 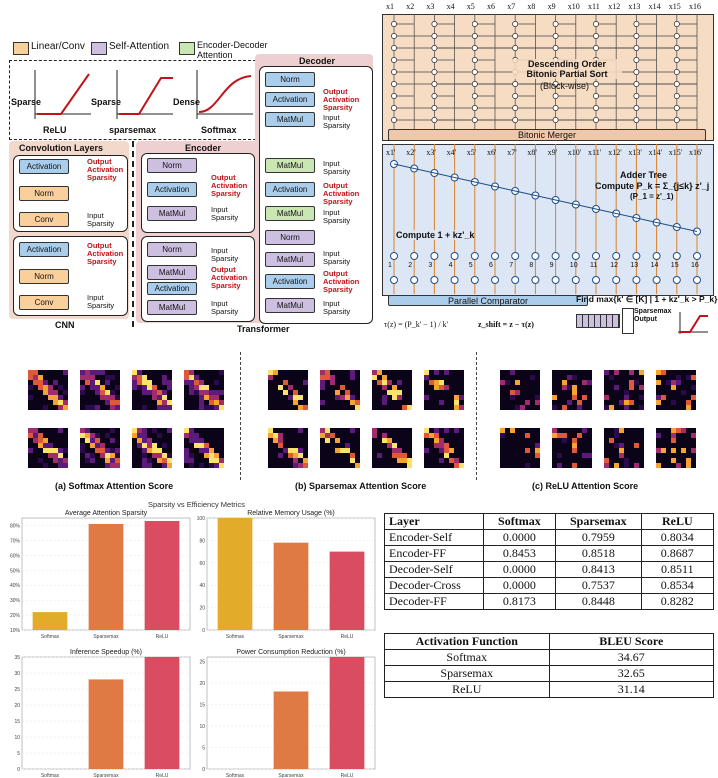 What do you see at coordinates (594, 265) in the screenshot?
I see `hw-index-label: 11` at bounding box center [594, 265].